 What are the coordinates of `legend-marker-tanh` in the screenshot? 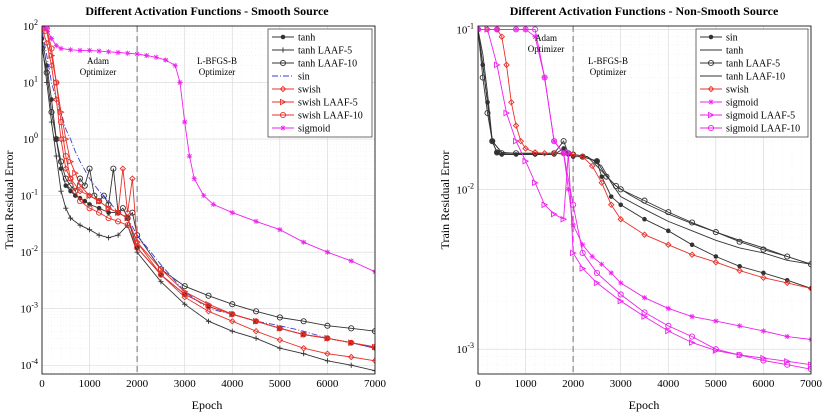 It's located at (283, 37).